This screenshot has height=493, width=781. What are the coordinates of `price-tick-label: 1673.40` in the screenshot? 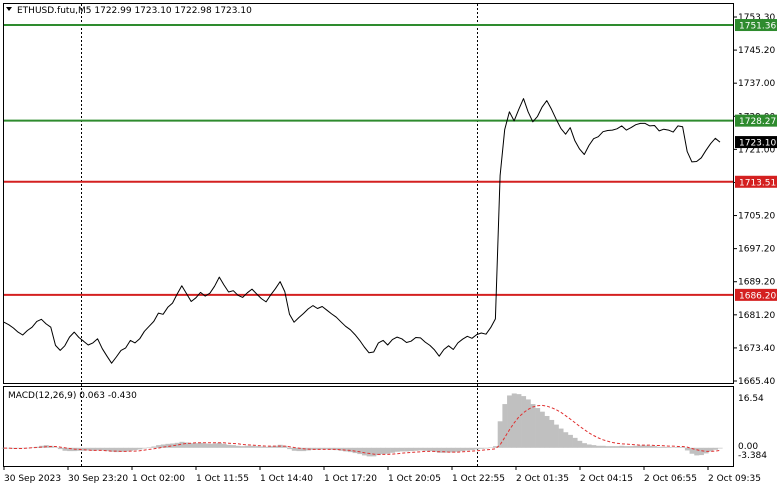 It's located at (756, 349).